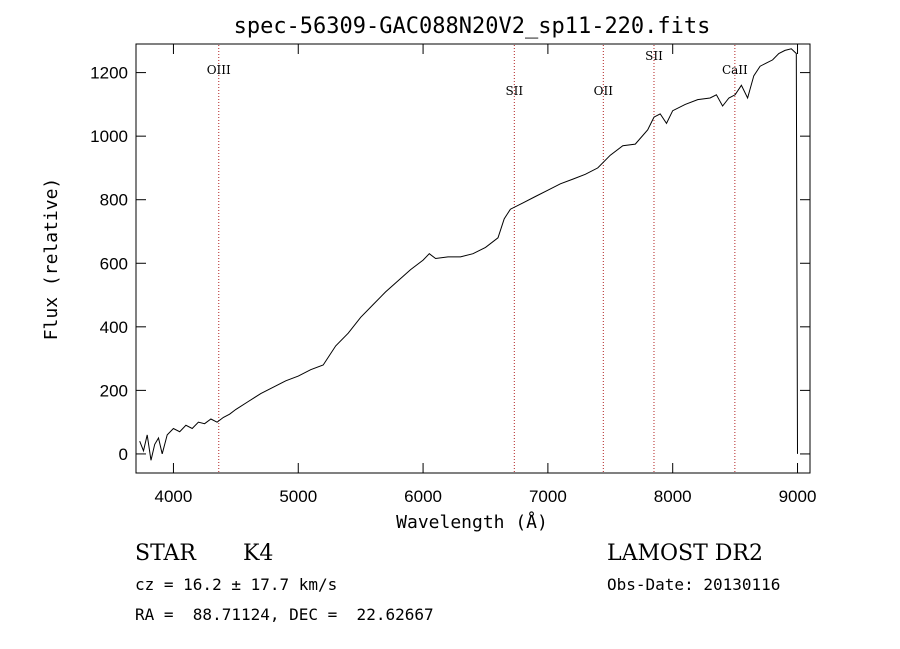 The height and width of the screenshot is (649, 900). What do you see at coordinates (236, 584) in the screenshot?
I see `redshift-text: cz = 16.2 ± 17.7 km/s` at bounding box center [236, 584].